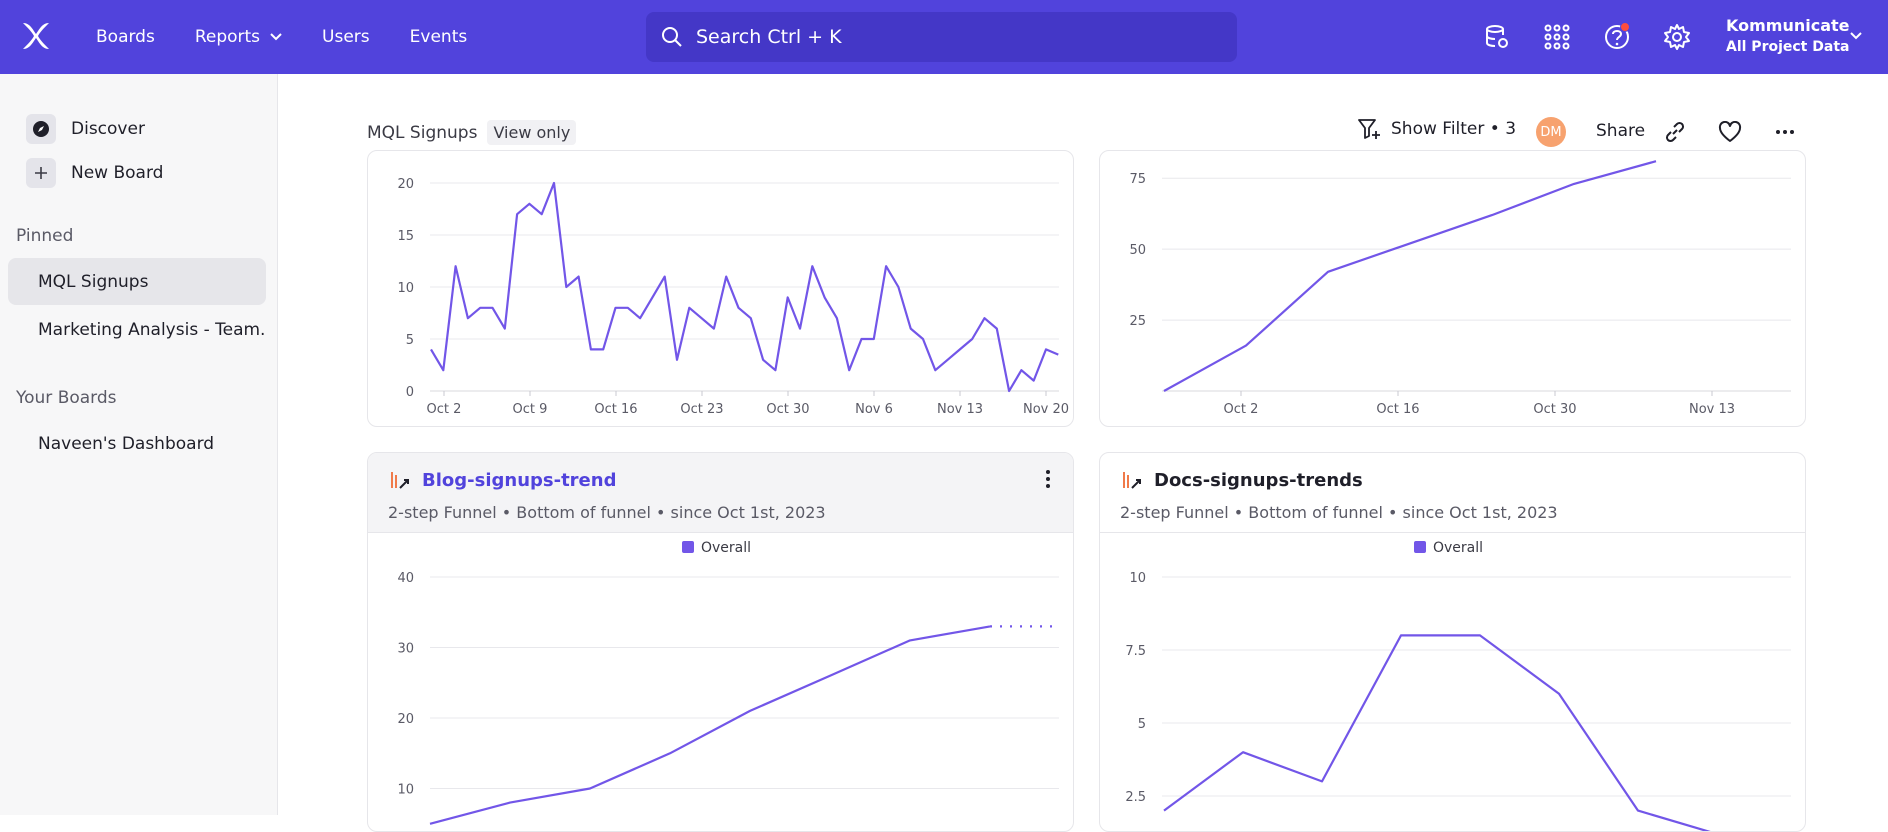 Image resolution: width=1888 pixels, height=832 pixels. What do you see at coordinates (1677, 37) in the screenshot?
I see `gear-icon` at bounding box center [1677, 37].